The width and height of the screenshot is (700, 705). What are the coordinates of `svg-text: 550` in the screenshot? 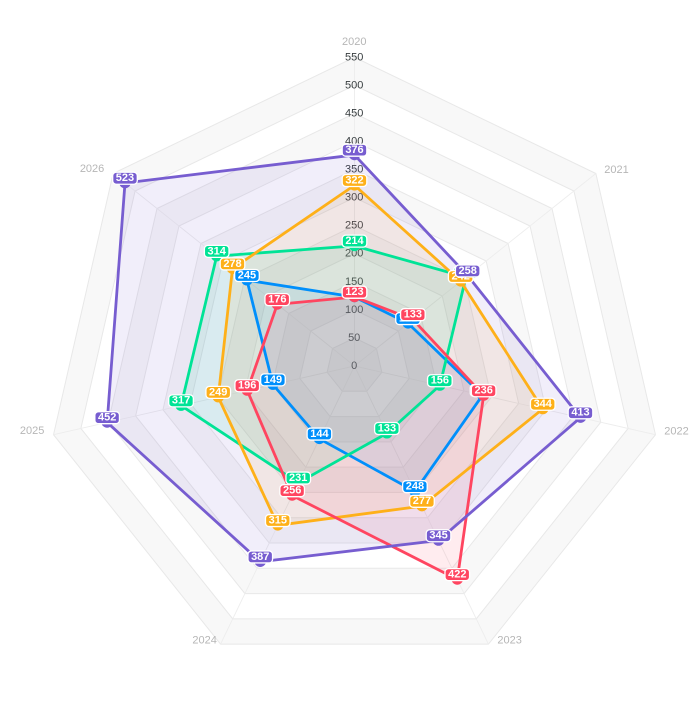 It's located at (354, 57).